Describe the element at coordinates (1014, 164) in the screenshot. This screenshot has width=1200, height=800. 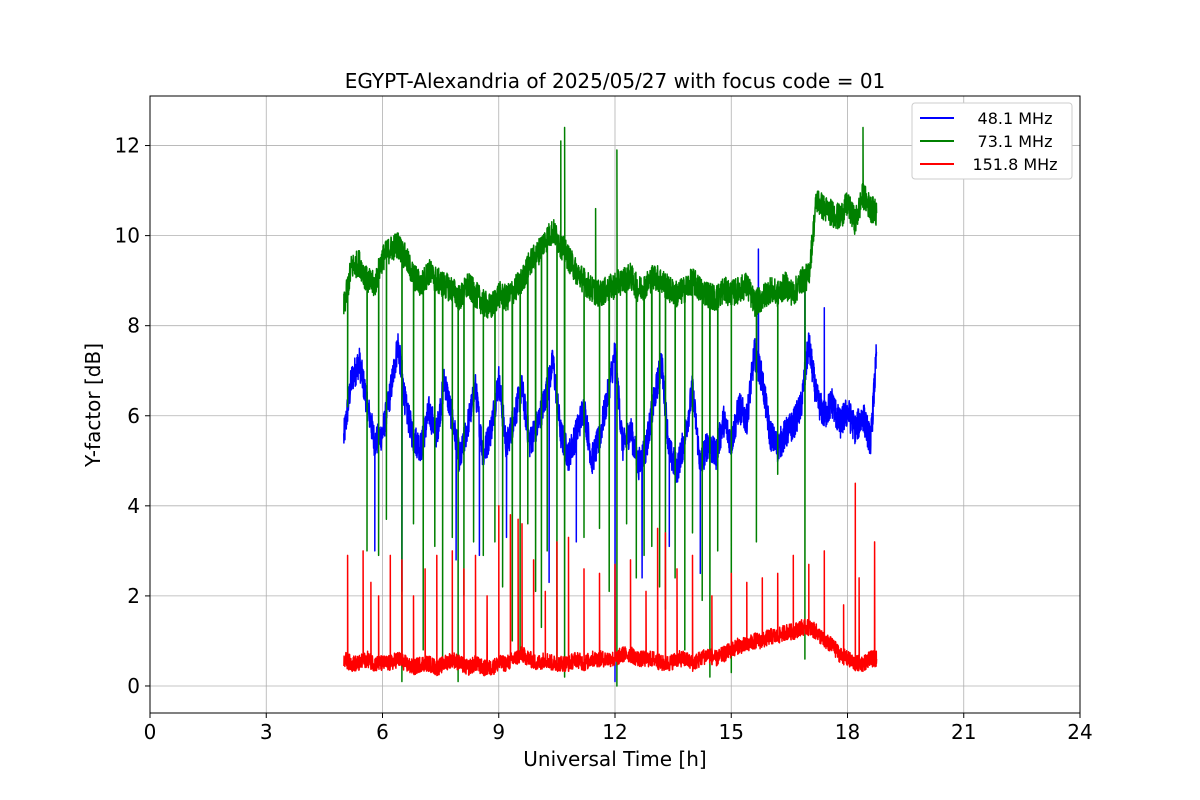
I see `legend-label-3: 151.8 MHz` at that location.